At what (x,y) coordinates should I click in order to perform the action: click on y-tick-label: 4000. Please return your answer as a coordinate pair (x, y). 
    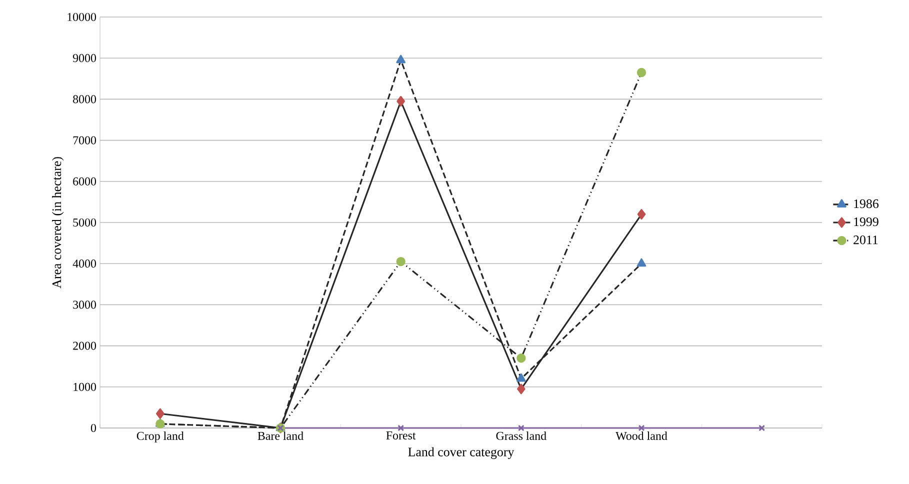
    Looking at the image, I should click on (84, 264).